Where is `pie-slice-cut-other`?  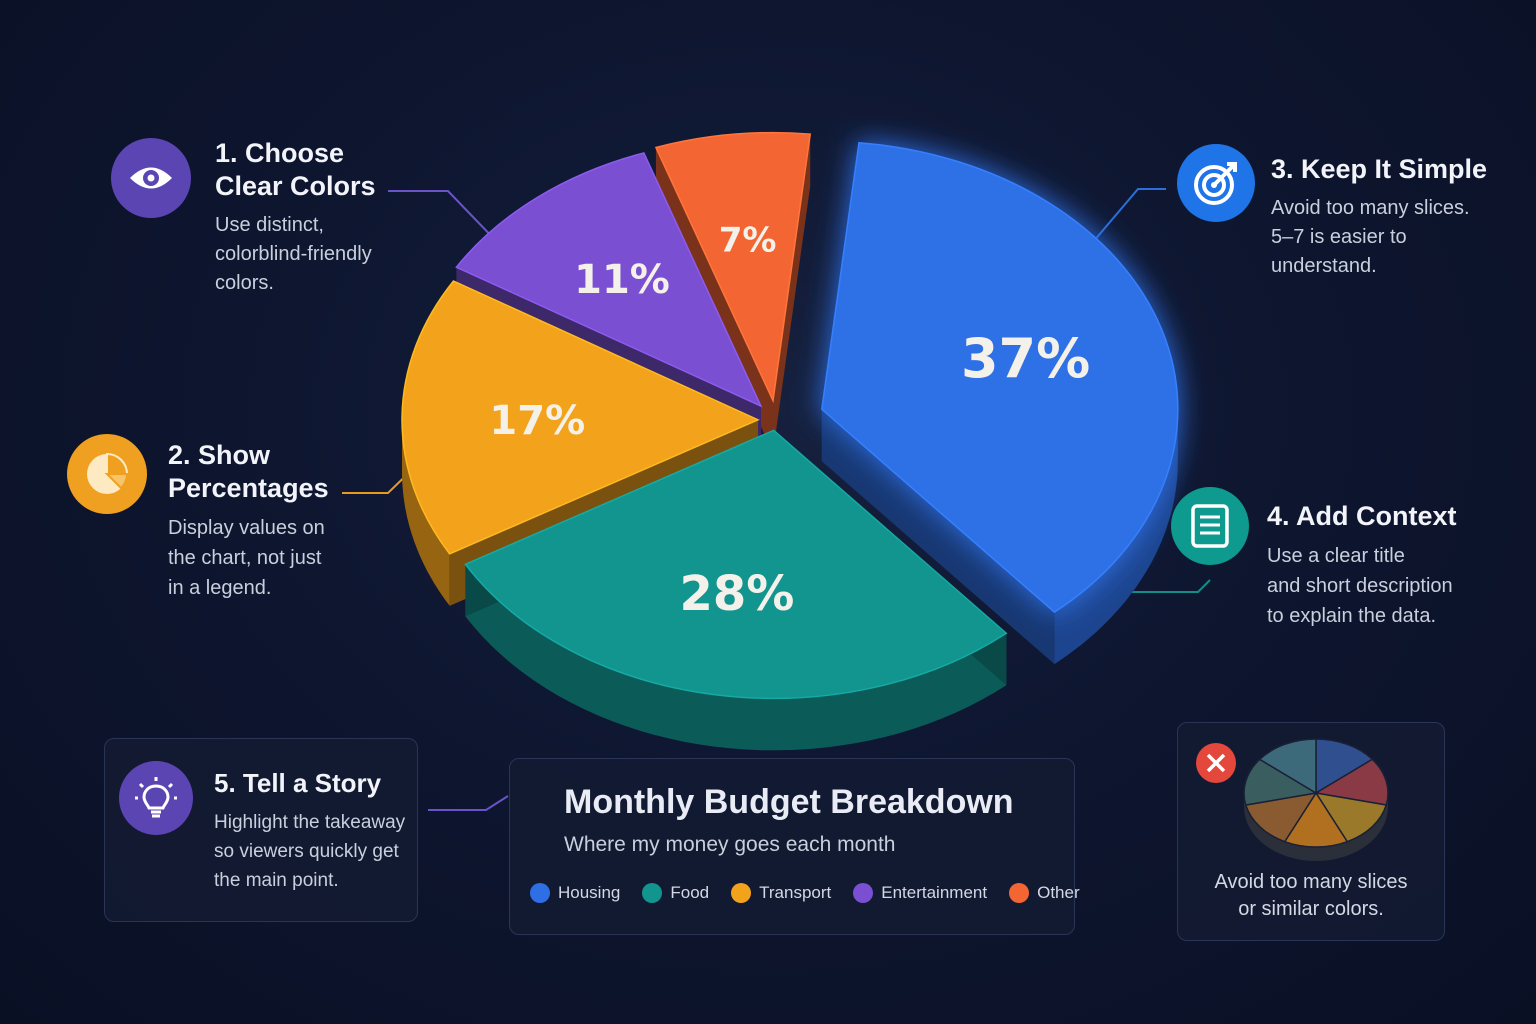
pie-slice-cut-other is located at coordinates (792, 293).